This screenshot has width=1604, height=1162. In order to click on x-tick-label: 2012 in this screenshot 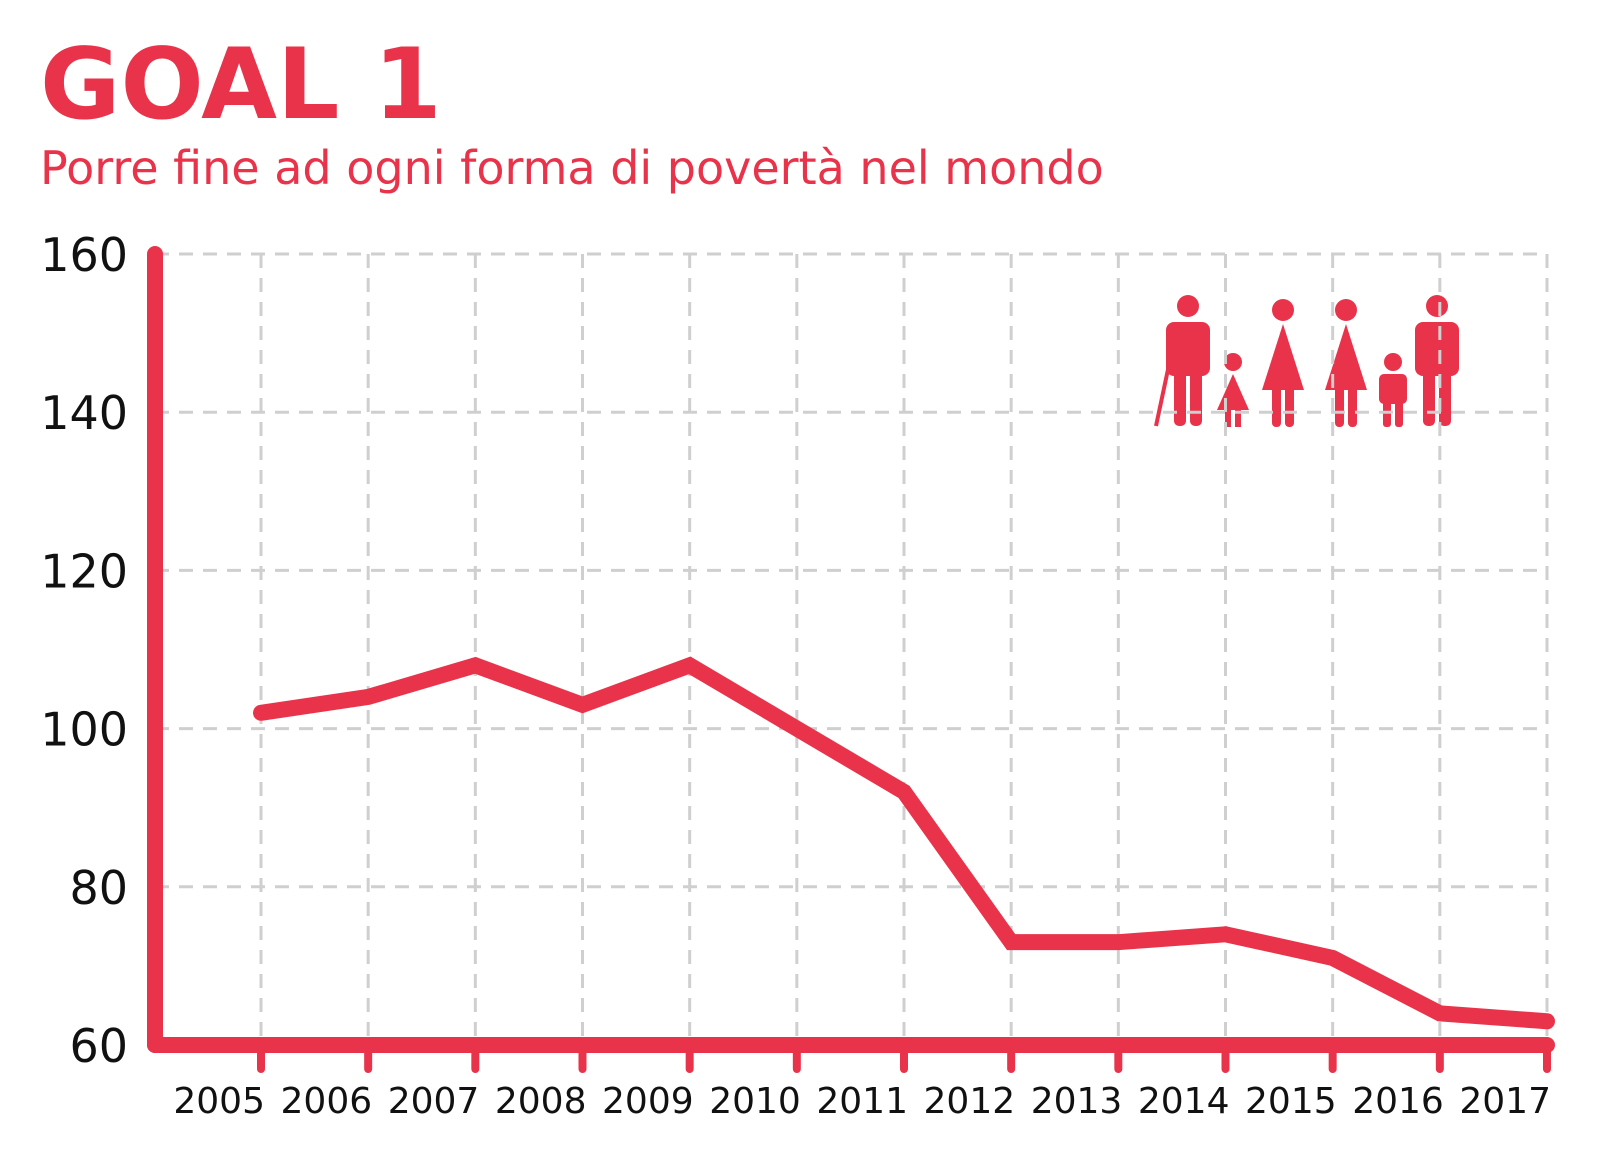, I will do `click(970, 1101)`.